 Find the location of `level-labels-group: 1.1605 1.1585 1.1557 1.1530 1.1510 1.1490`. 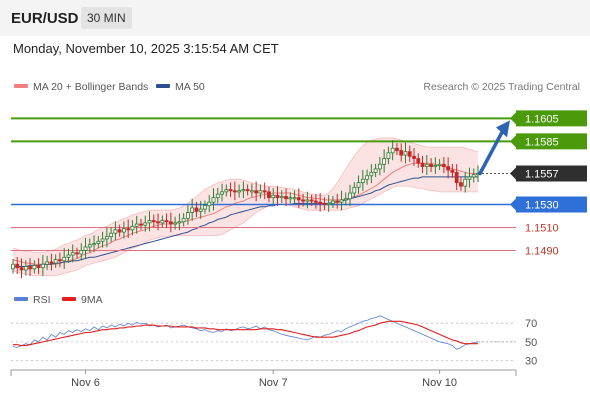

level-labels-group: 1.1605 1.1585 1.1557 1.1530 1.1510 1.1490 is located at coordinates (548, 183).